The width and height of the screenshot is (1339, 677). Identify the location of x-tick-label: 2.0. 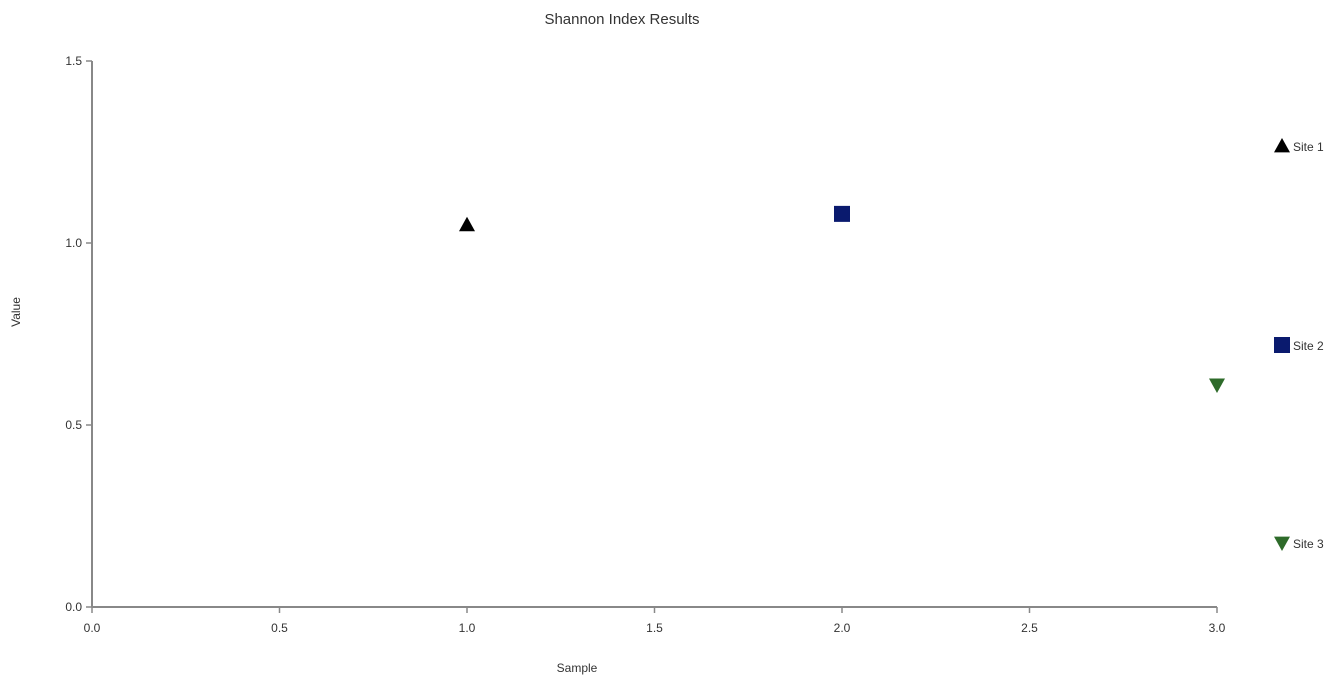
(842, 628).